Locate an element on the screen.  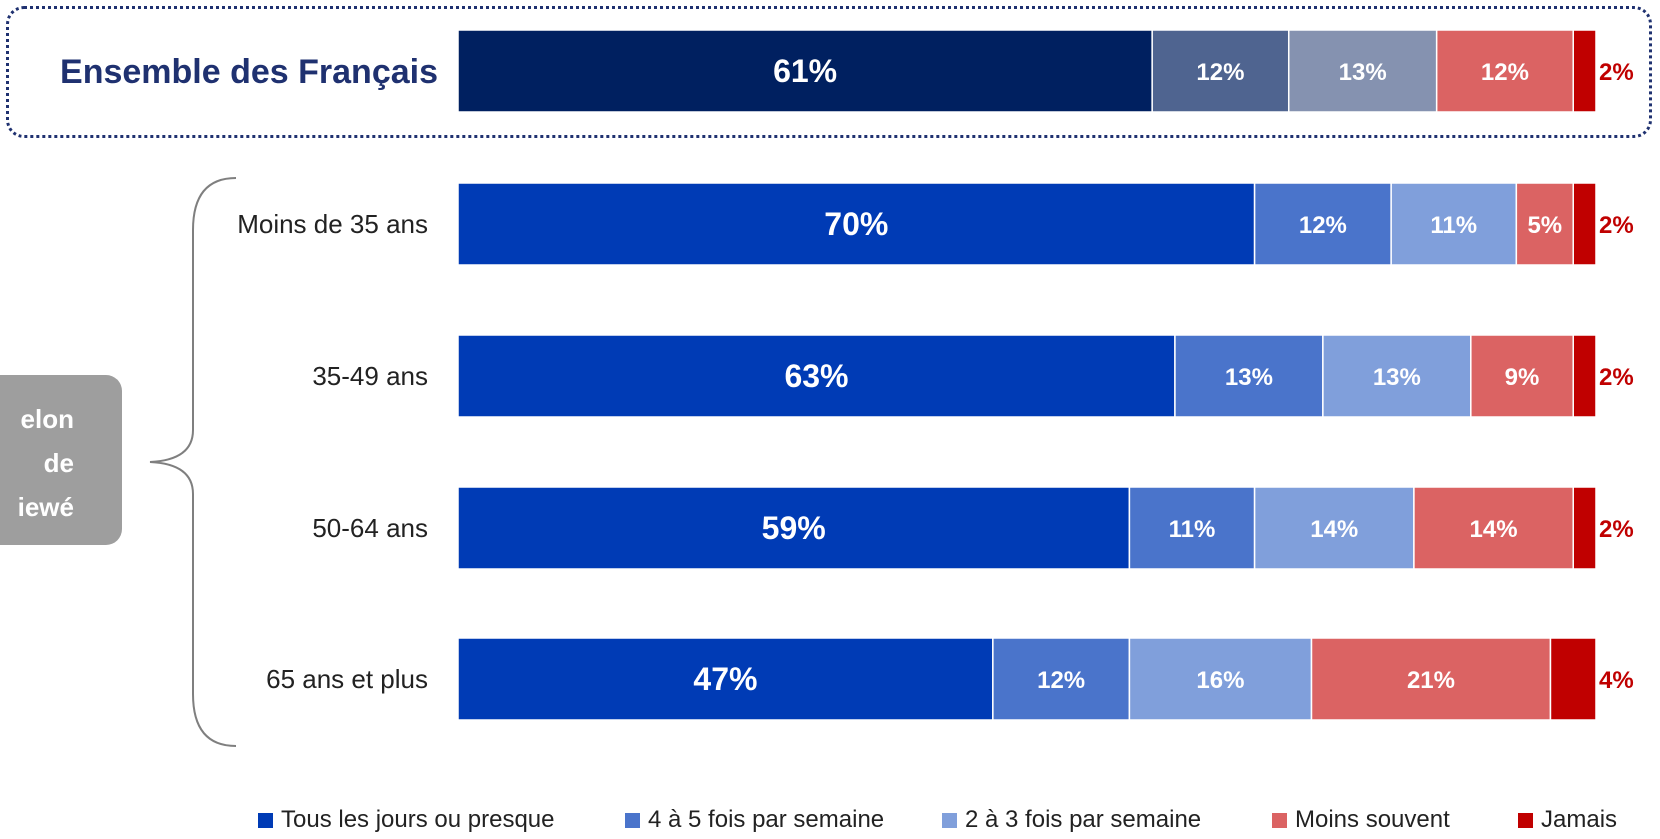
legend-label: Tous les jours ou presque is located at coordinates (418, 819).